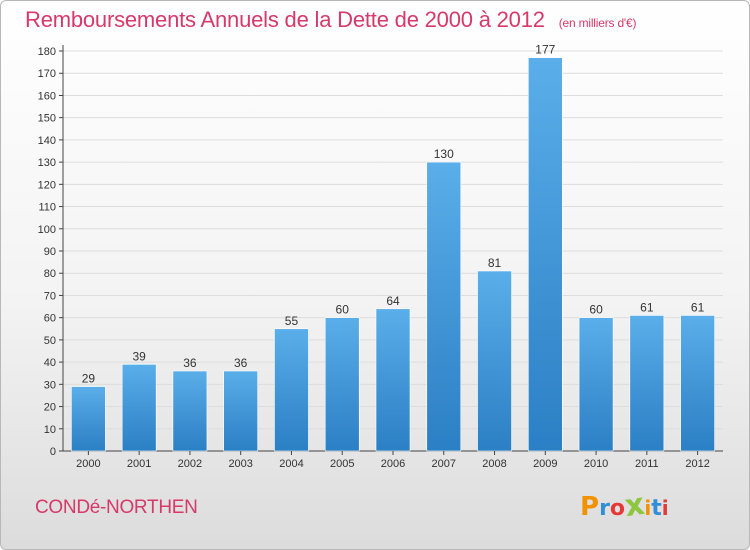 This screenshot has width=750, height=550. I want to click on data-label: 81, so click(495, 263).